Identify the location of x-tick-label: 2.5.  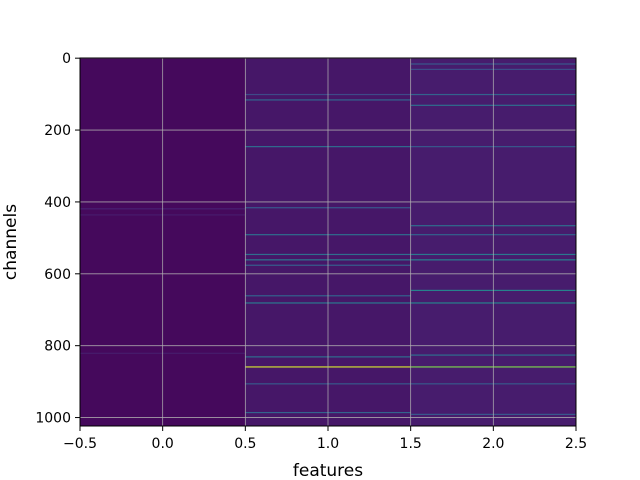
(576, 444).